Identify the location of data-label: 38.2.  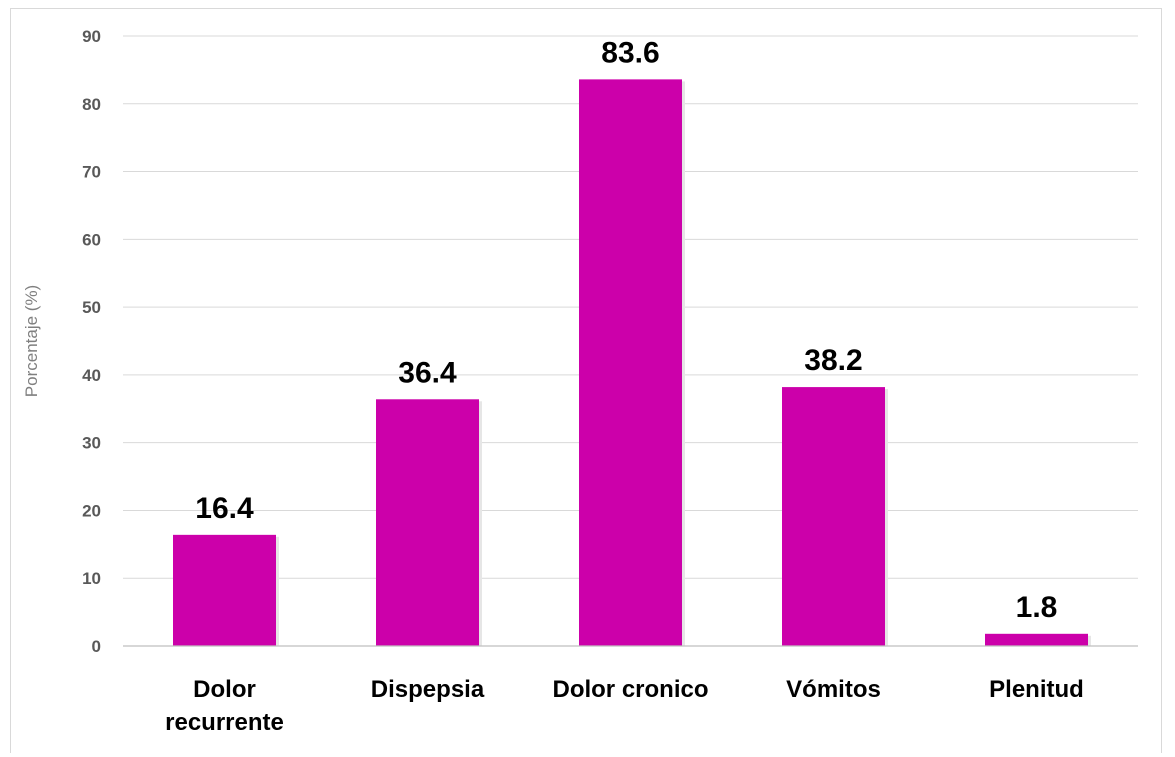
(833, 360).